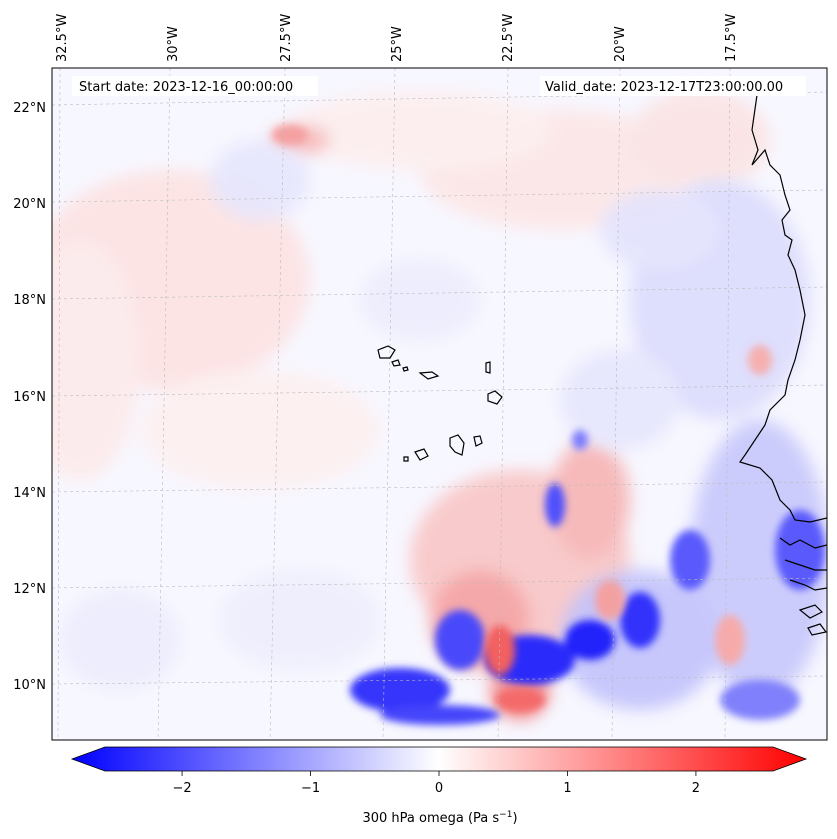 The image size is (837, 839). Describe the element at coordinates (29, 300) in the screenshot. I see `lat-label-18n: 18°N` at that location.